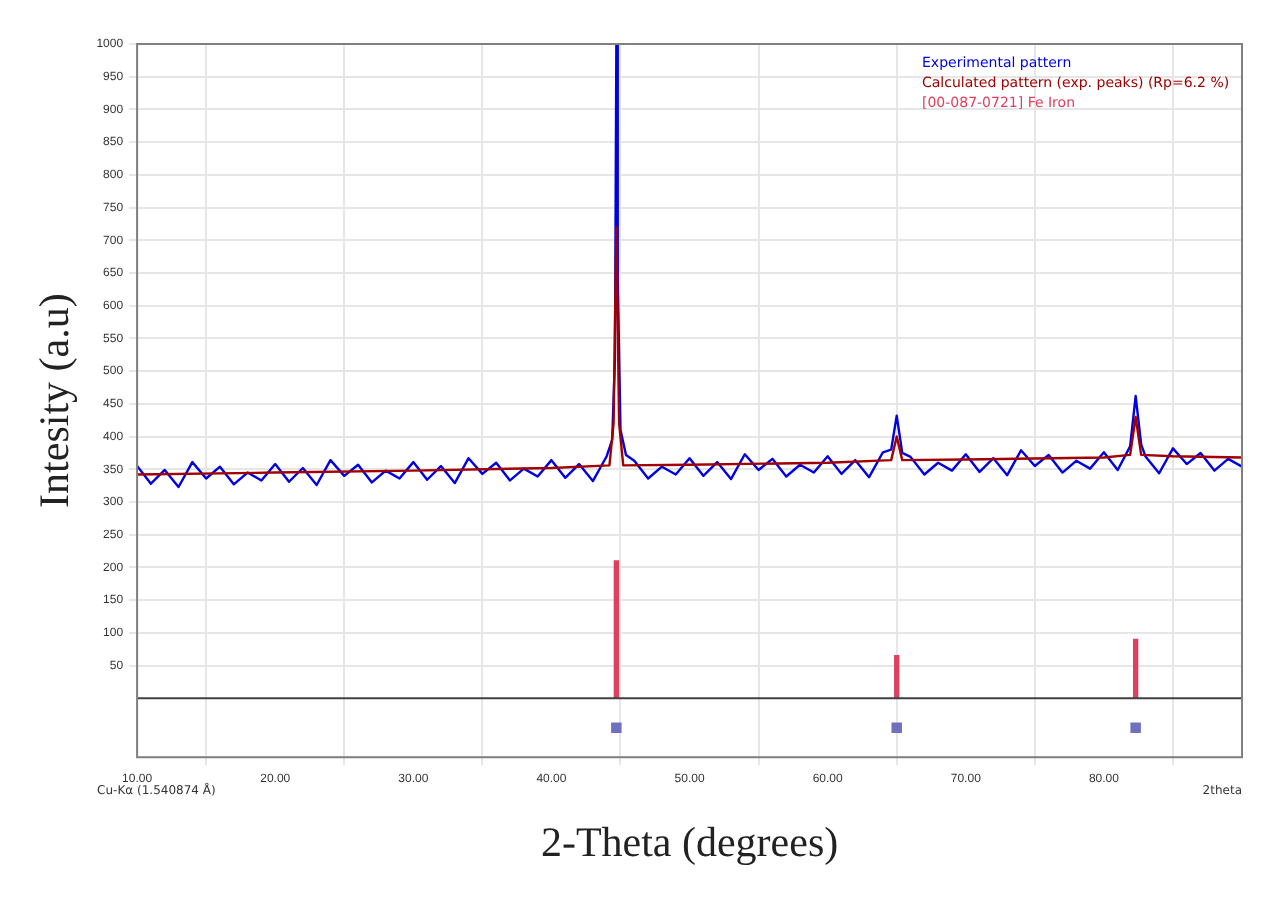 Image resolution: width=1268 pixels, height=902 pixels. Describe the element at coordinates (54, 400) in the screenshot. I see `y-axis-title: Intesity (a.u)` at that location.